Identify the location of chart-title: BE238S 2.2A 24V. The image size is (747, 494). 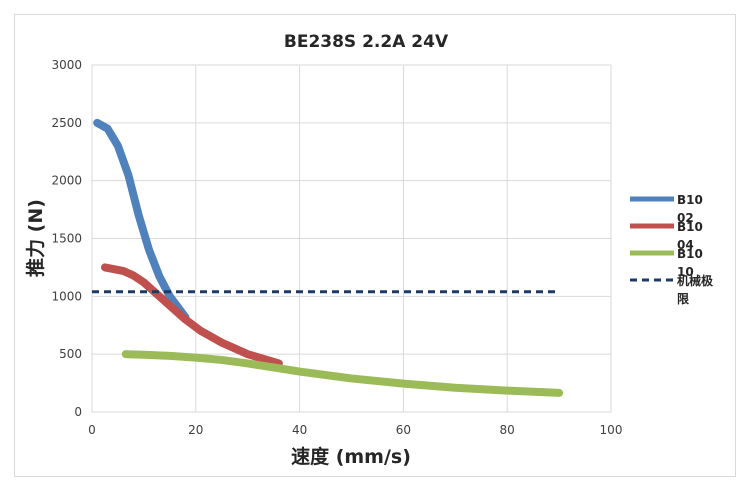
(366, 42).